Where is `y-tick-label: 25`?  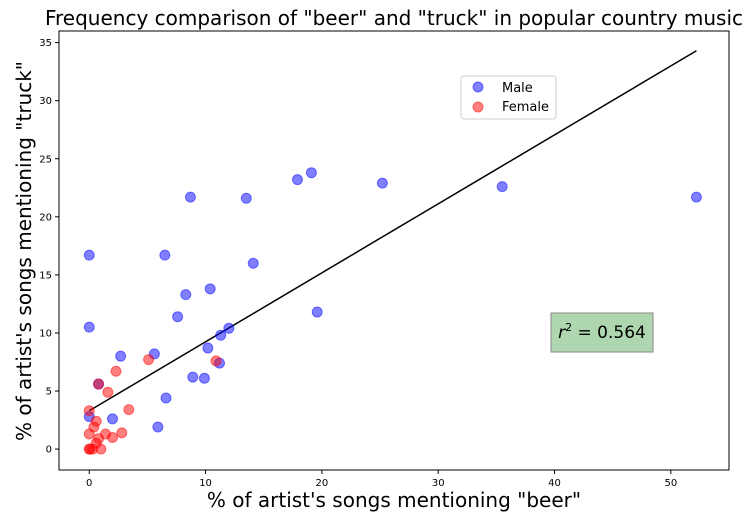
y-tick-label: 25 is located at coordinates (45, 159).